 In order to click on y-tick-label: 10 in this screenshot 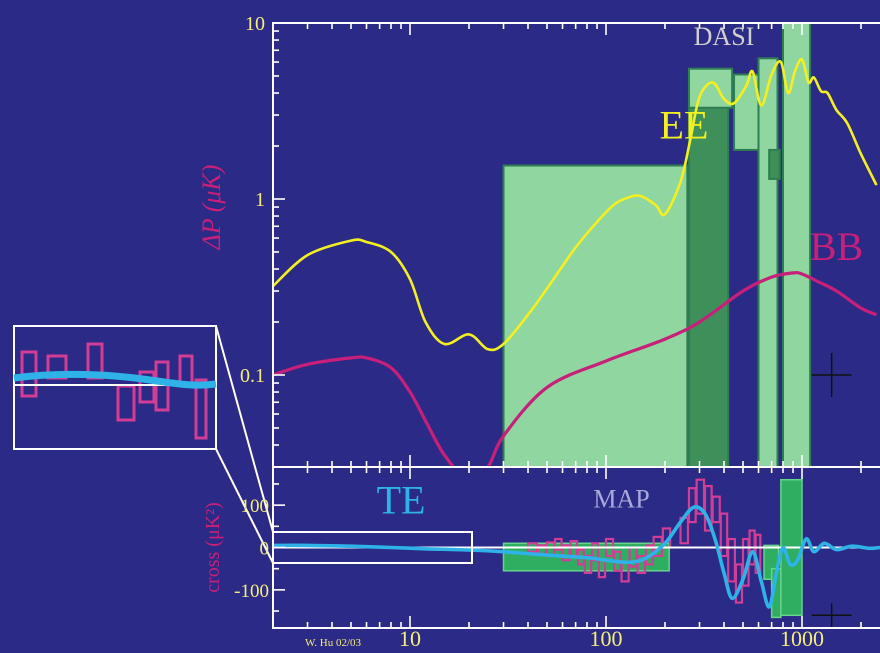, I will do `click(255, 24)`.